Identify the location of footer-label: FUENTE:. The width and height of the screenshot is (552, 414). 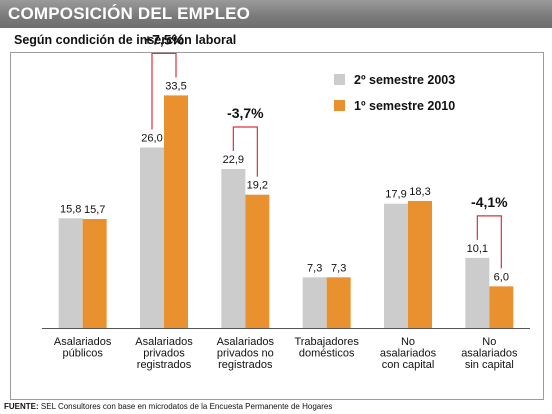
(21, 406).